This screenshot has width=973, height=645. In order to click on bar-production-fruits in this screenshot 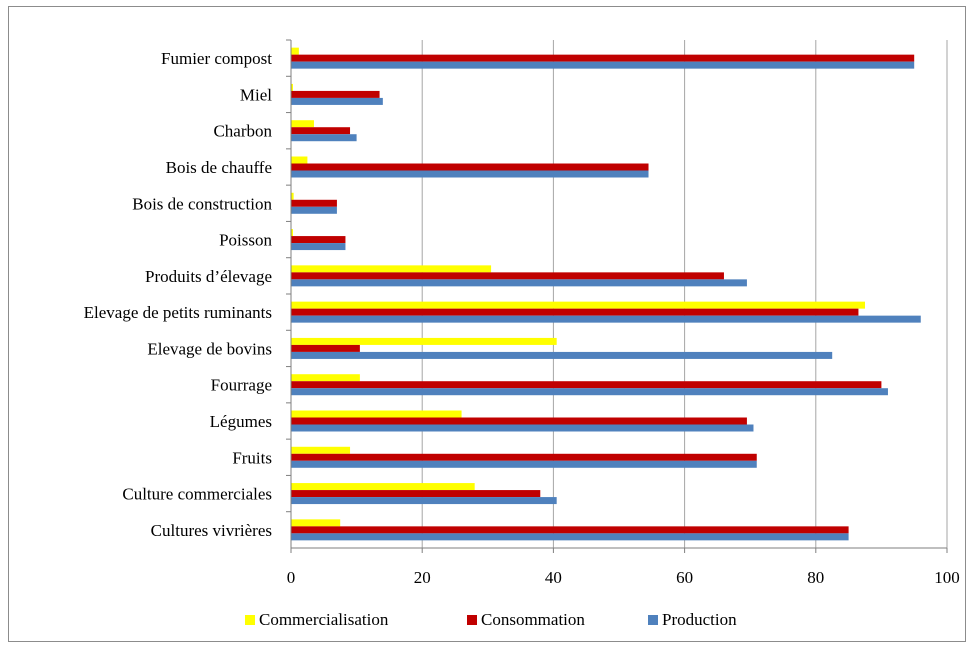, I will do `click(524, 464)`.